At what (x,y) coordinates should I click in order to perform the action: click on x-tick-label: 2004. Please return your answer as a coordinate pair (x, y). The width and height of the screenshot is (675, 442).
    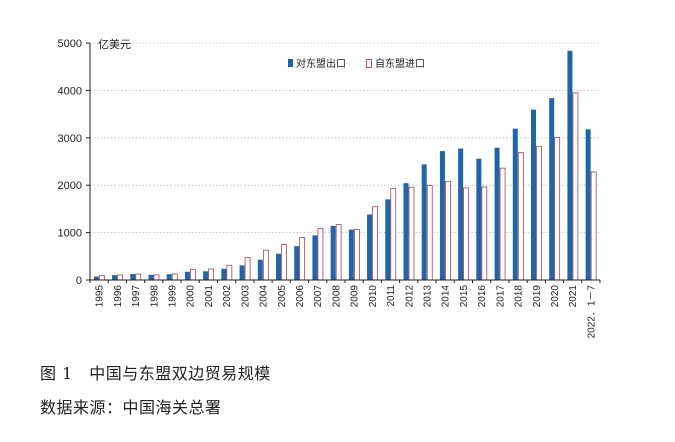
    Looking at the image, I should click on (264, 296).